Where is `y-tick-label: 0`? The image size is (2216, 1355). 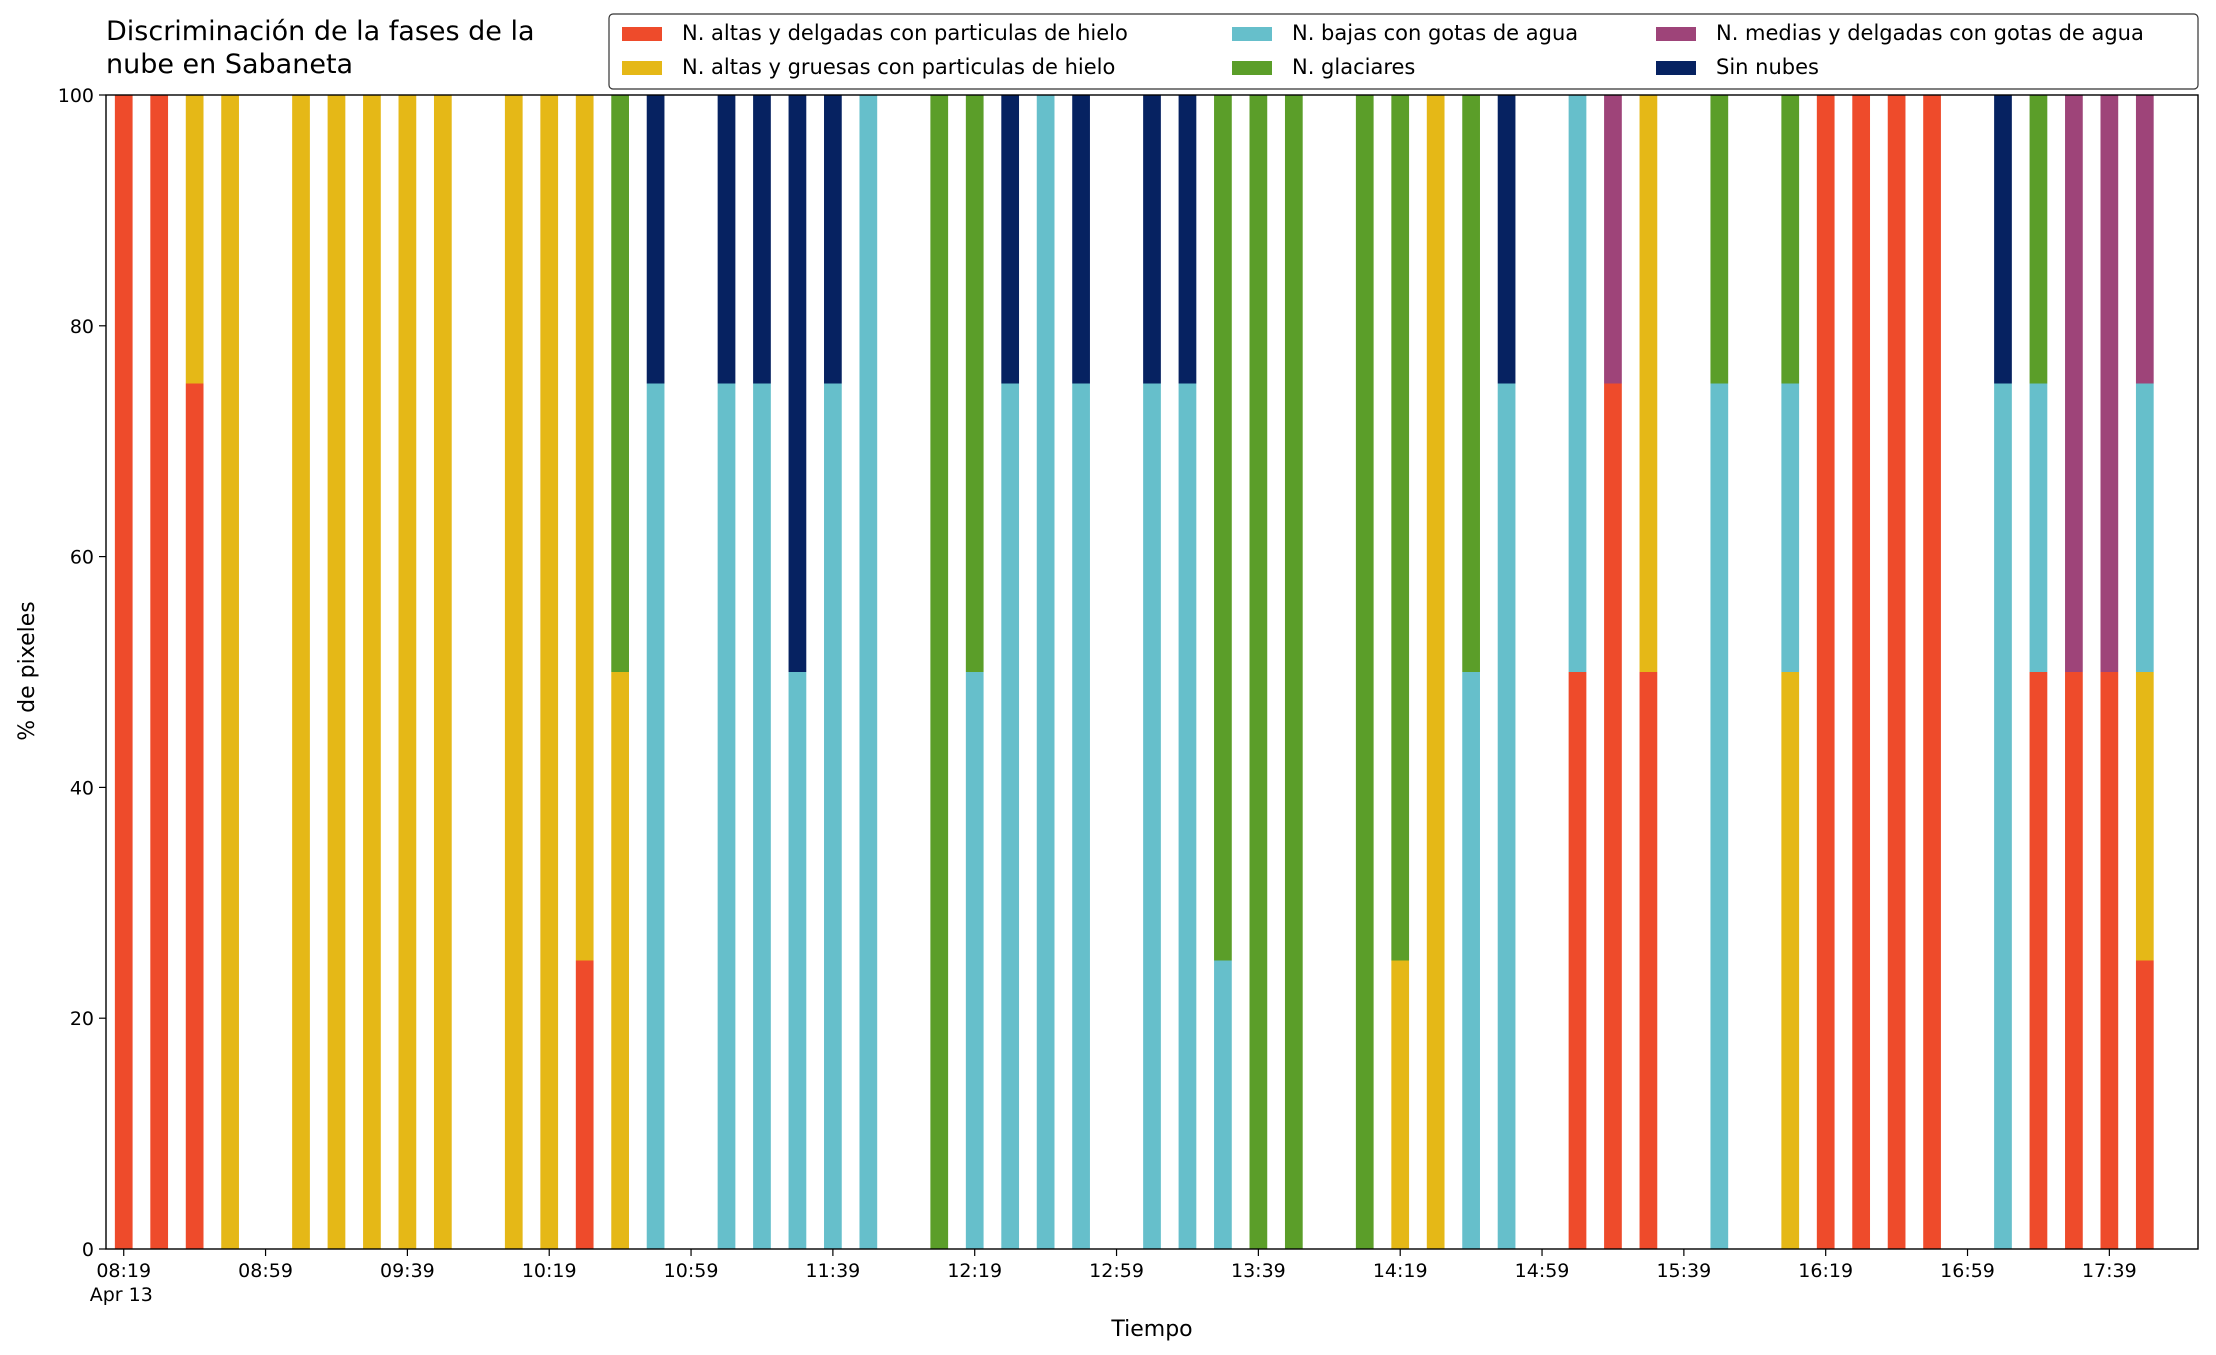 y-tick-label: 0 is located at coordinates (88, 1250).